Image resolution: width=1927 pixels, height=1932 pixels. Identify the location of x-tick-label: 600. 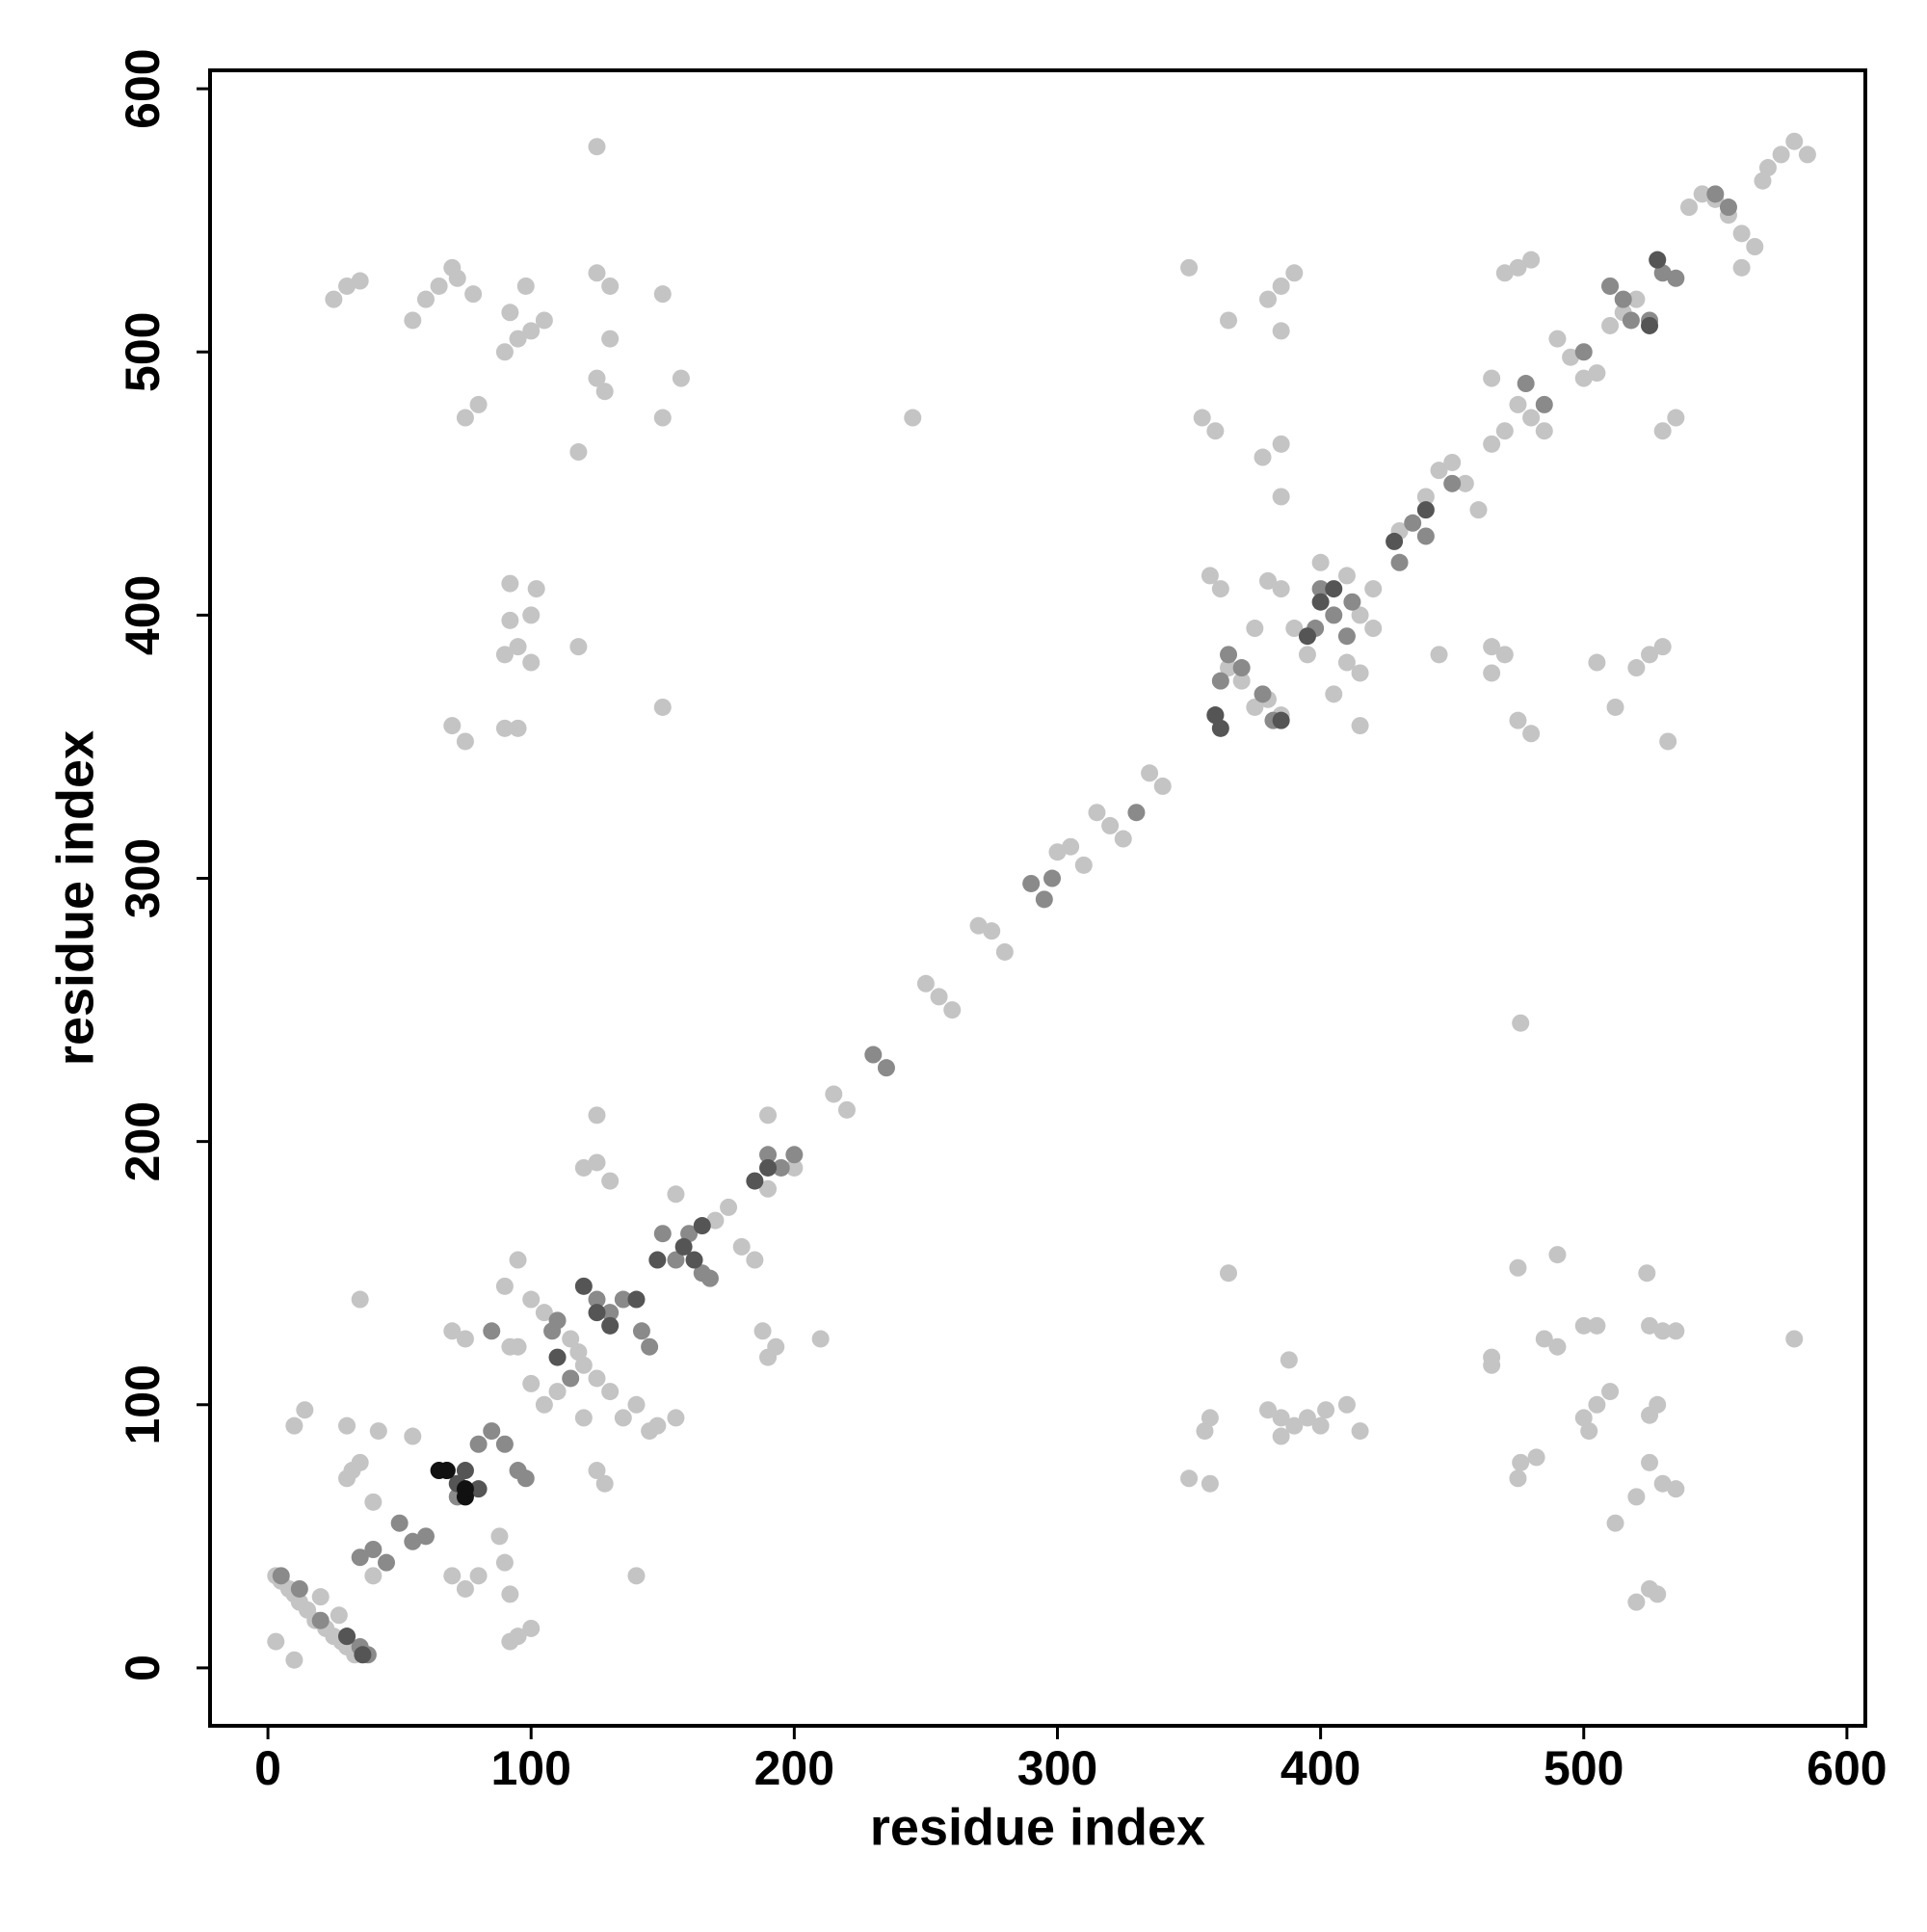
(1847, 1768).